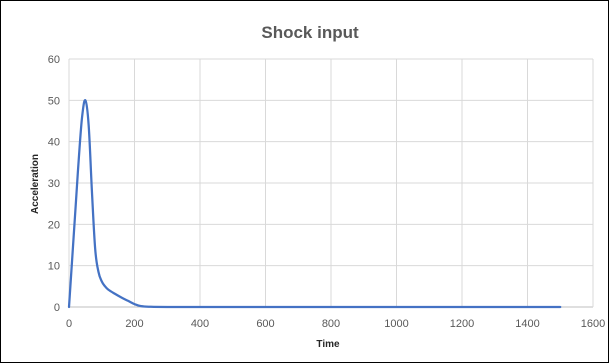 The image size is (609, 363). Describe the element at coordinates (134, 324) in the screenshot. I see `x-tick-label: 200` at that location.